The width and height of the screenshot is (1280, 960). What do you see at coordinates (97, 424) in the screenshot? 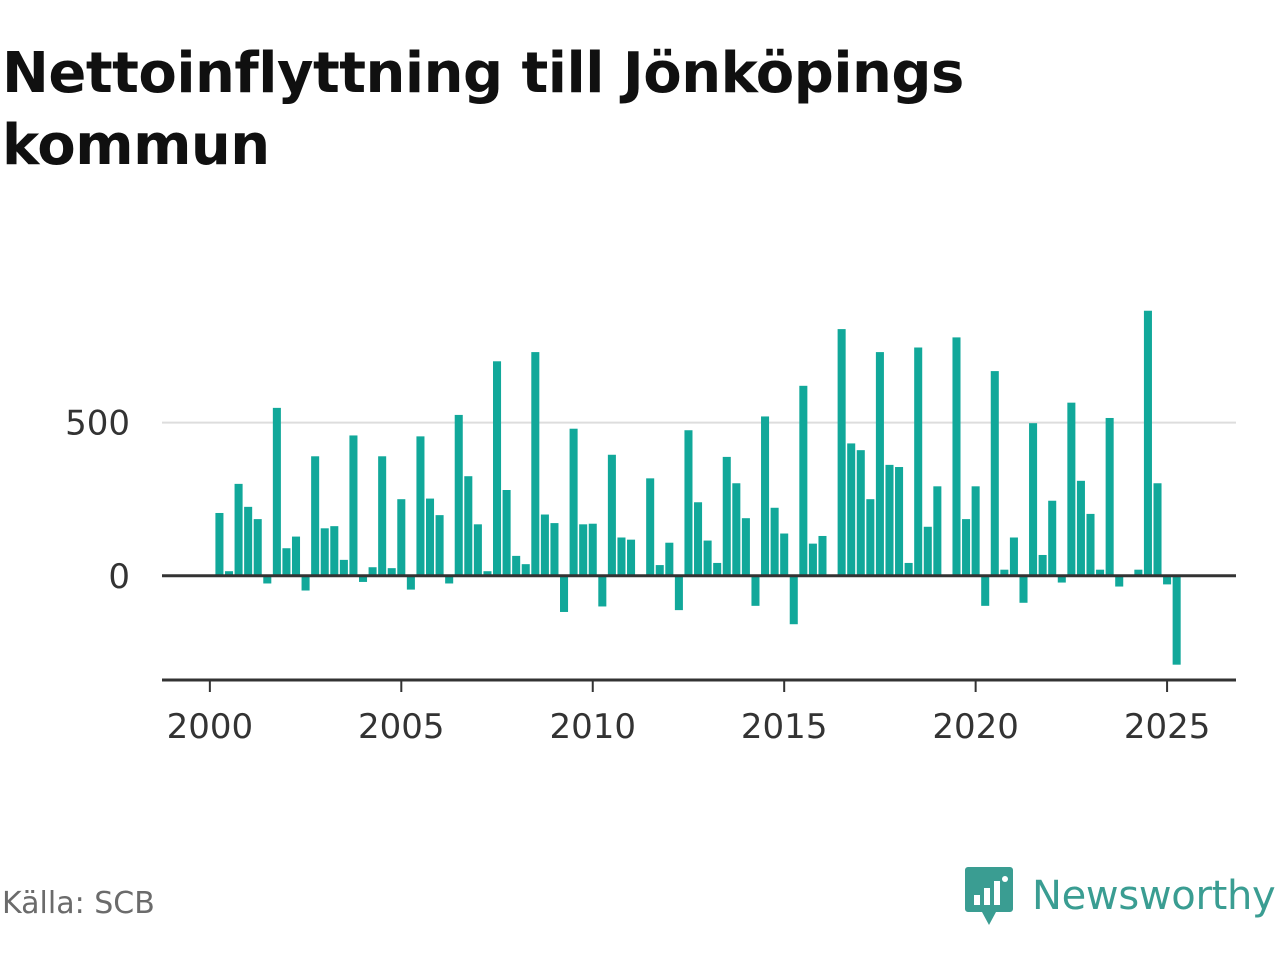
I see `y-tick-label-500: 500` at bounding box center [97, 424].